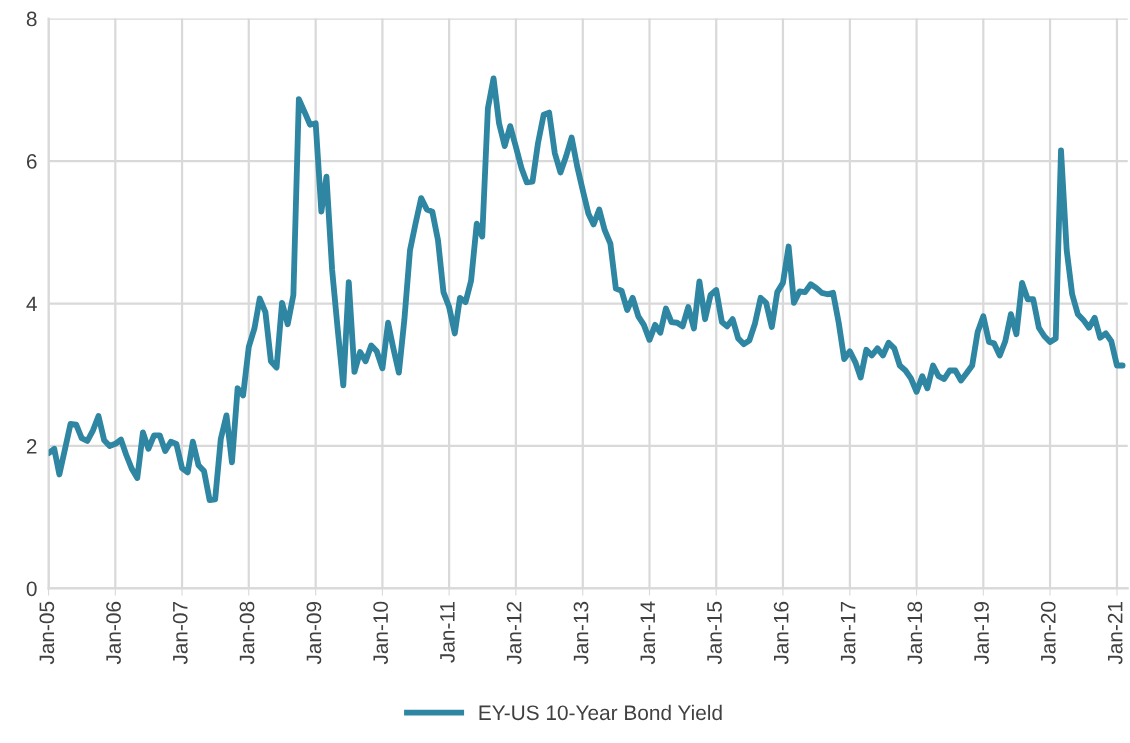  Describe the element at coordinates (31, 304) in the screenshot. I see `y-tick-label: 4` at that location.